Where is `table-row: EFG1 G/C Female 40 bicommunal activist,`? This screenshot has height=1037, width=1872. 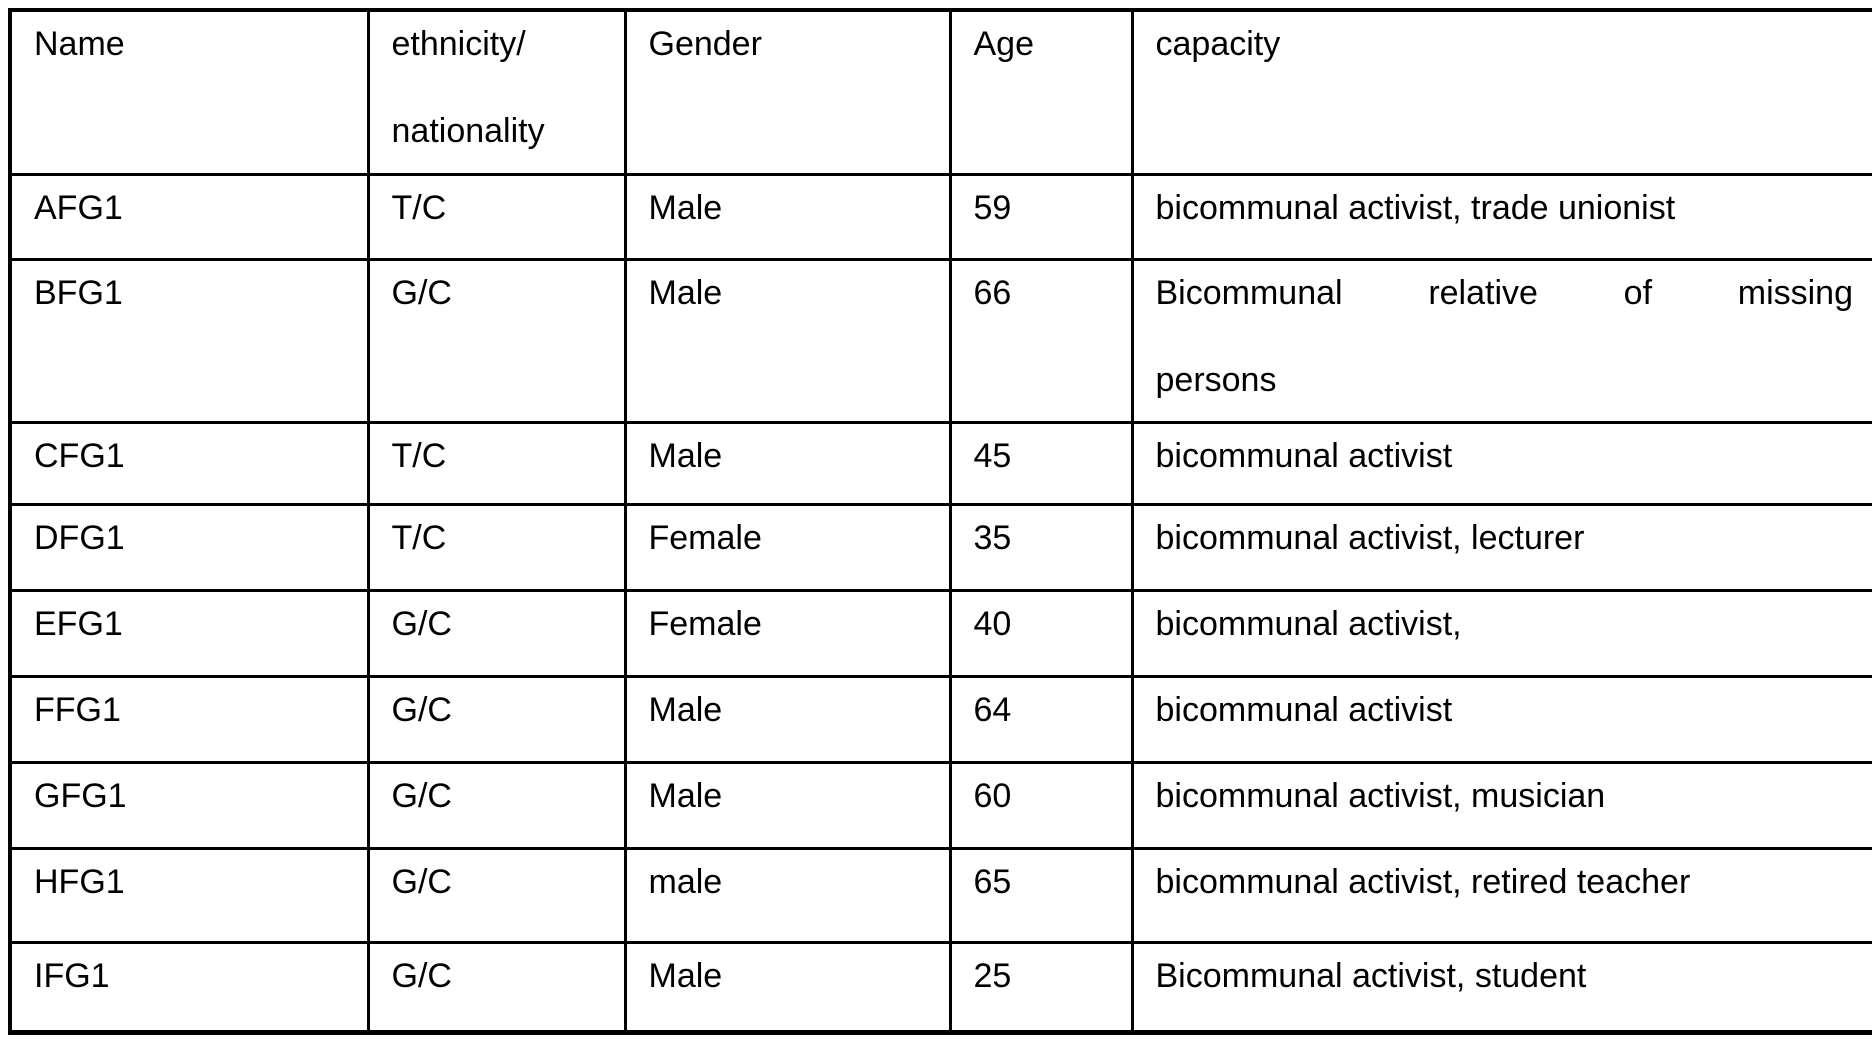 table-row: EFG1 G/C Female 40 bicommunal activist, is located at coordinates (940, 633).